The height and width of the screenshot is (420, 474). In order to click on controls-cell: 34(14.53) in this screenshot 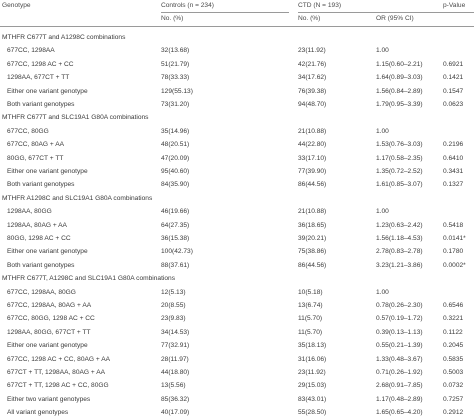, I will do `click(175, 332)`.